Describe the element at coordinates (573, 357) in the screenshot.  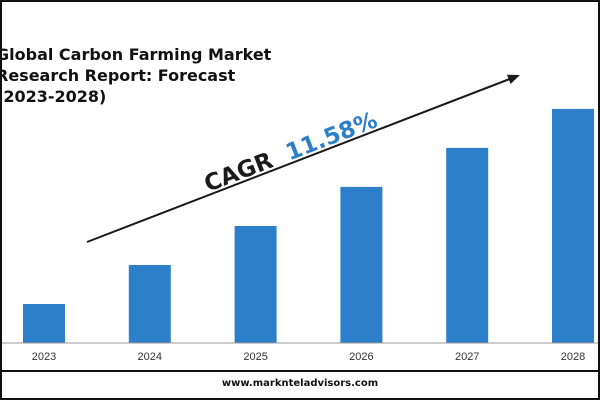
I see `x-tick-label-2028: 2028` at that location.